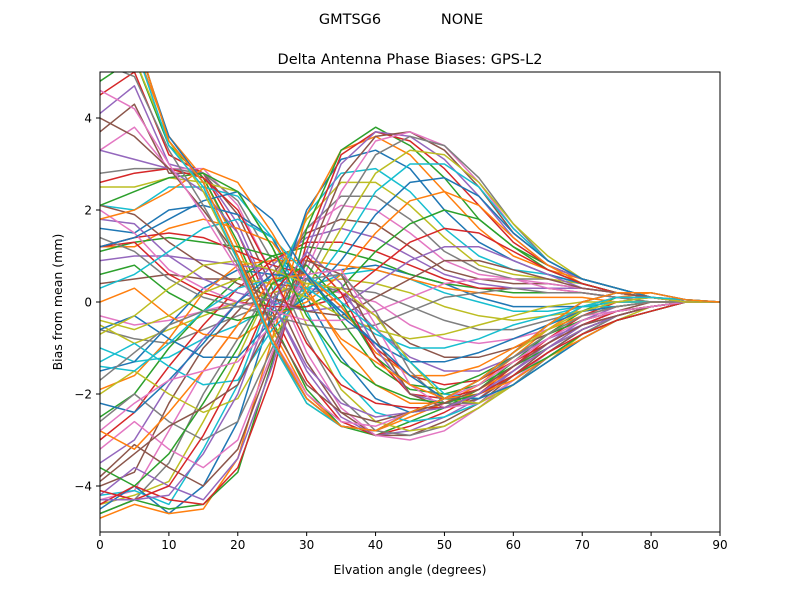 This screenshot has height=600, width=800. What do you see at coordinates (306, 545) in the screenshot?
I see `x-tick-label: 30` at bounding box center [306, 545].